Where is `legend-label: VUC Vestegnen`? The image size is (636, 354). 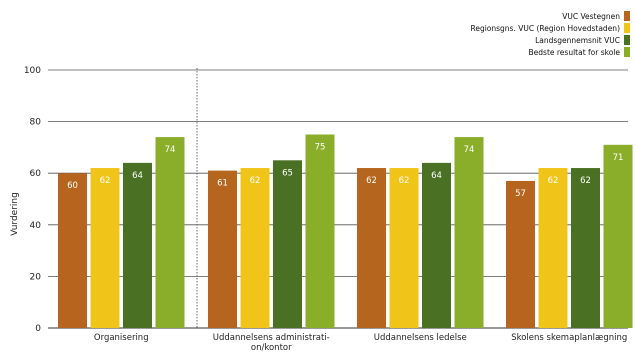
legend-label: VUC Vestegnen is located at coordinates (591, 16).